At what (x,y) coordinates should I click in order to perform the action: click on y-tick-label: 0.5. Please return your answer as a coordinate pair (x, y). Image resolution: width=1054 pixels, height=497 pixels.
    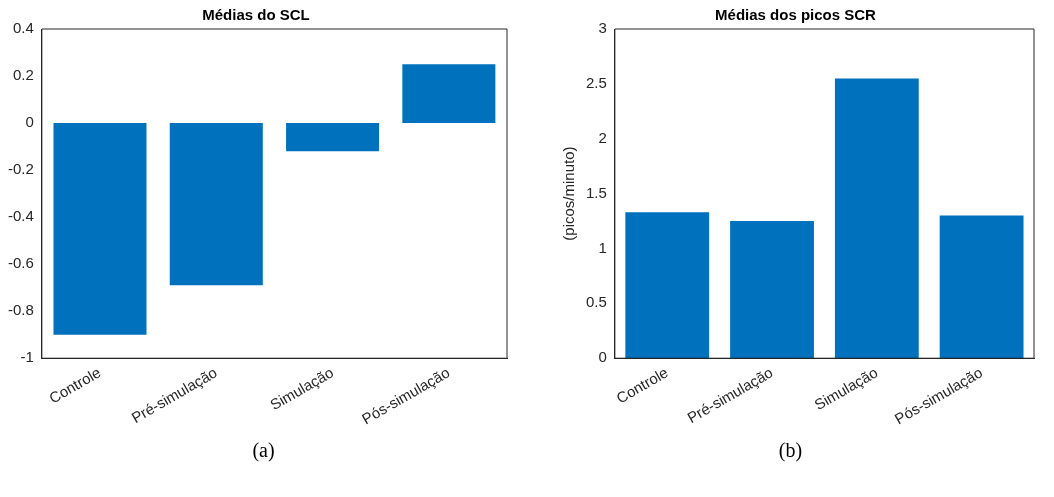
    Looking at the image, I should click on (596, 302).